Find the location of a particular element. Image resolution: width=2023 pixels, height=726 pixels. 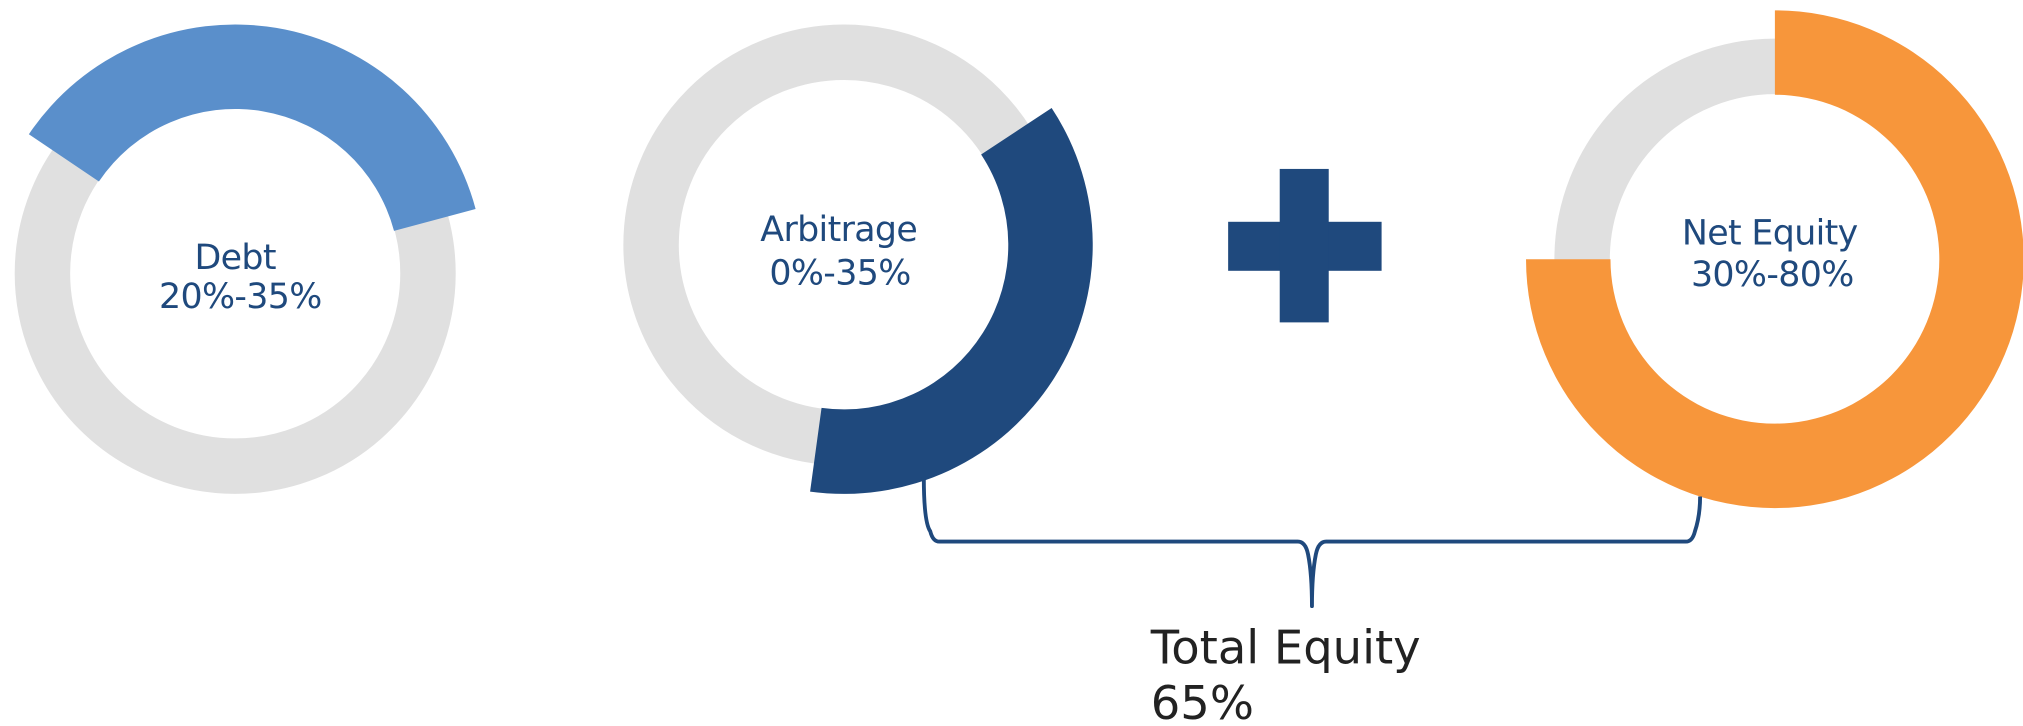

donut-label: Net Equity is located at coordinates (1770, 234).